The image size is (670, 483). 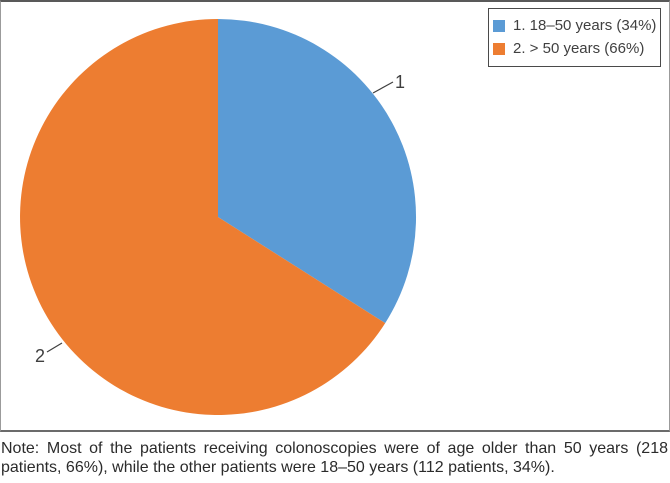 What do you see at coordinates (585, 25) in the screenshot?
I see `legend-label-1: 1. 18–50 years (34%)` at bounding box center [585, 25].